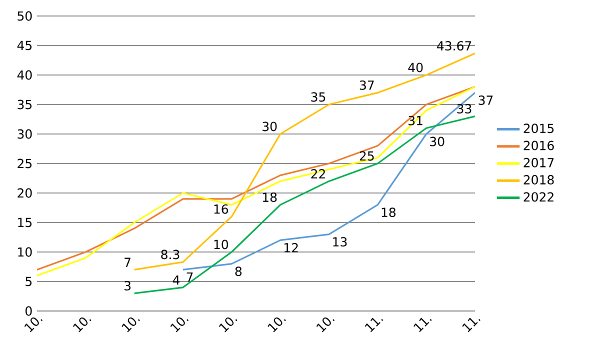 Image resolution: width=605 pixels, height=340 pixels. Describe the element at coordinates (221, 209) in the screenshot. I see `data-label: 16` at that location.